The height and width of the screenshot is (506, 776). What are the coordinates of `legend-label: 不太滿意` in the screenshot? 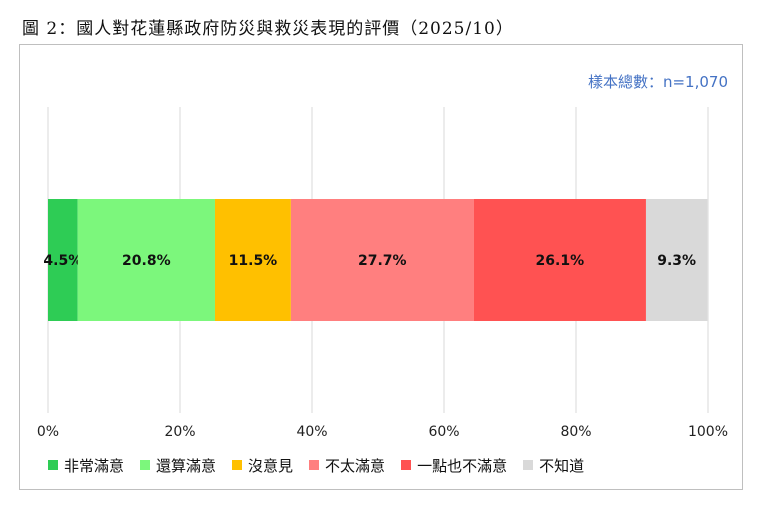 It's located at (355, 465).